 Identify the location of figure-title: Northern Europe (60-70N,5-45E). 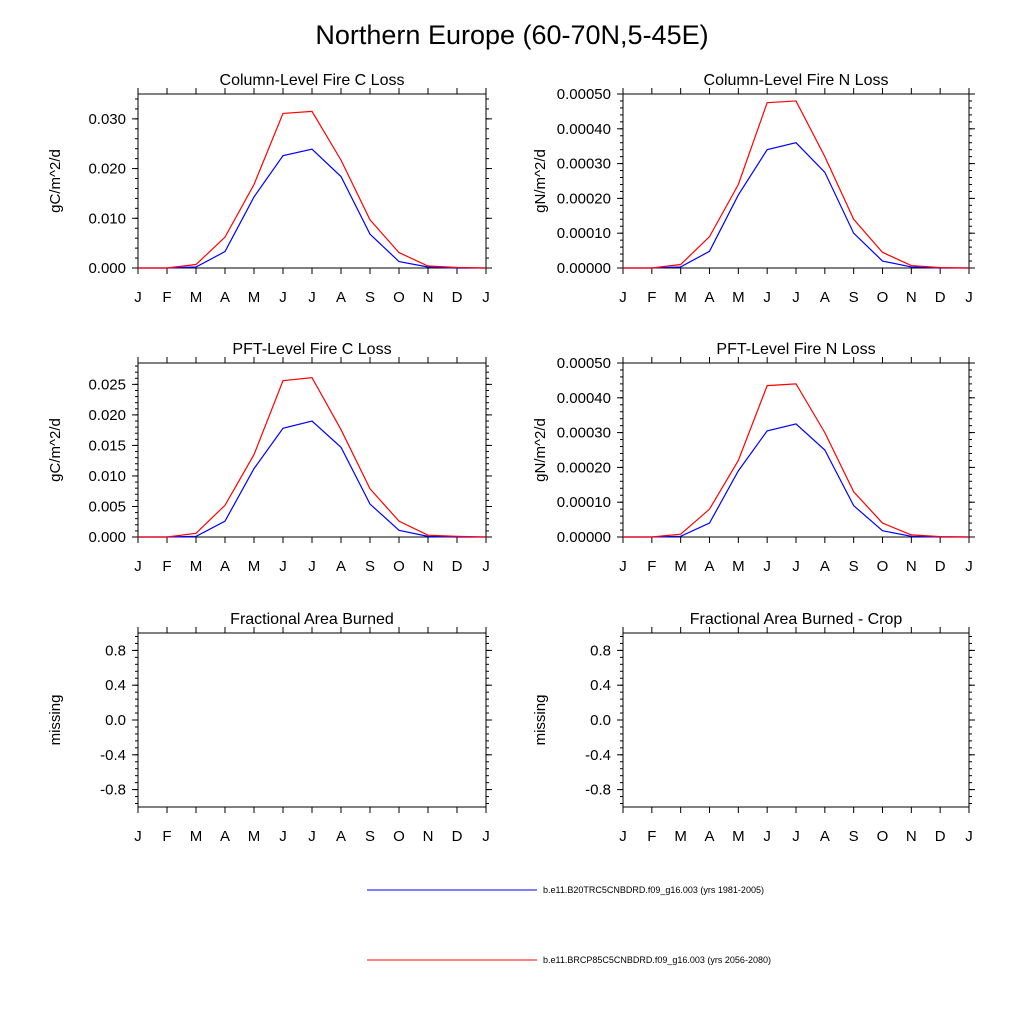
(512, 35).